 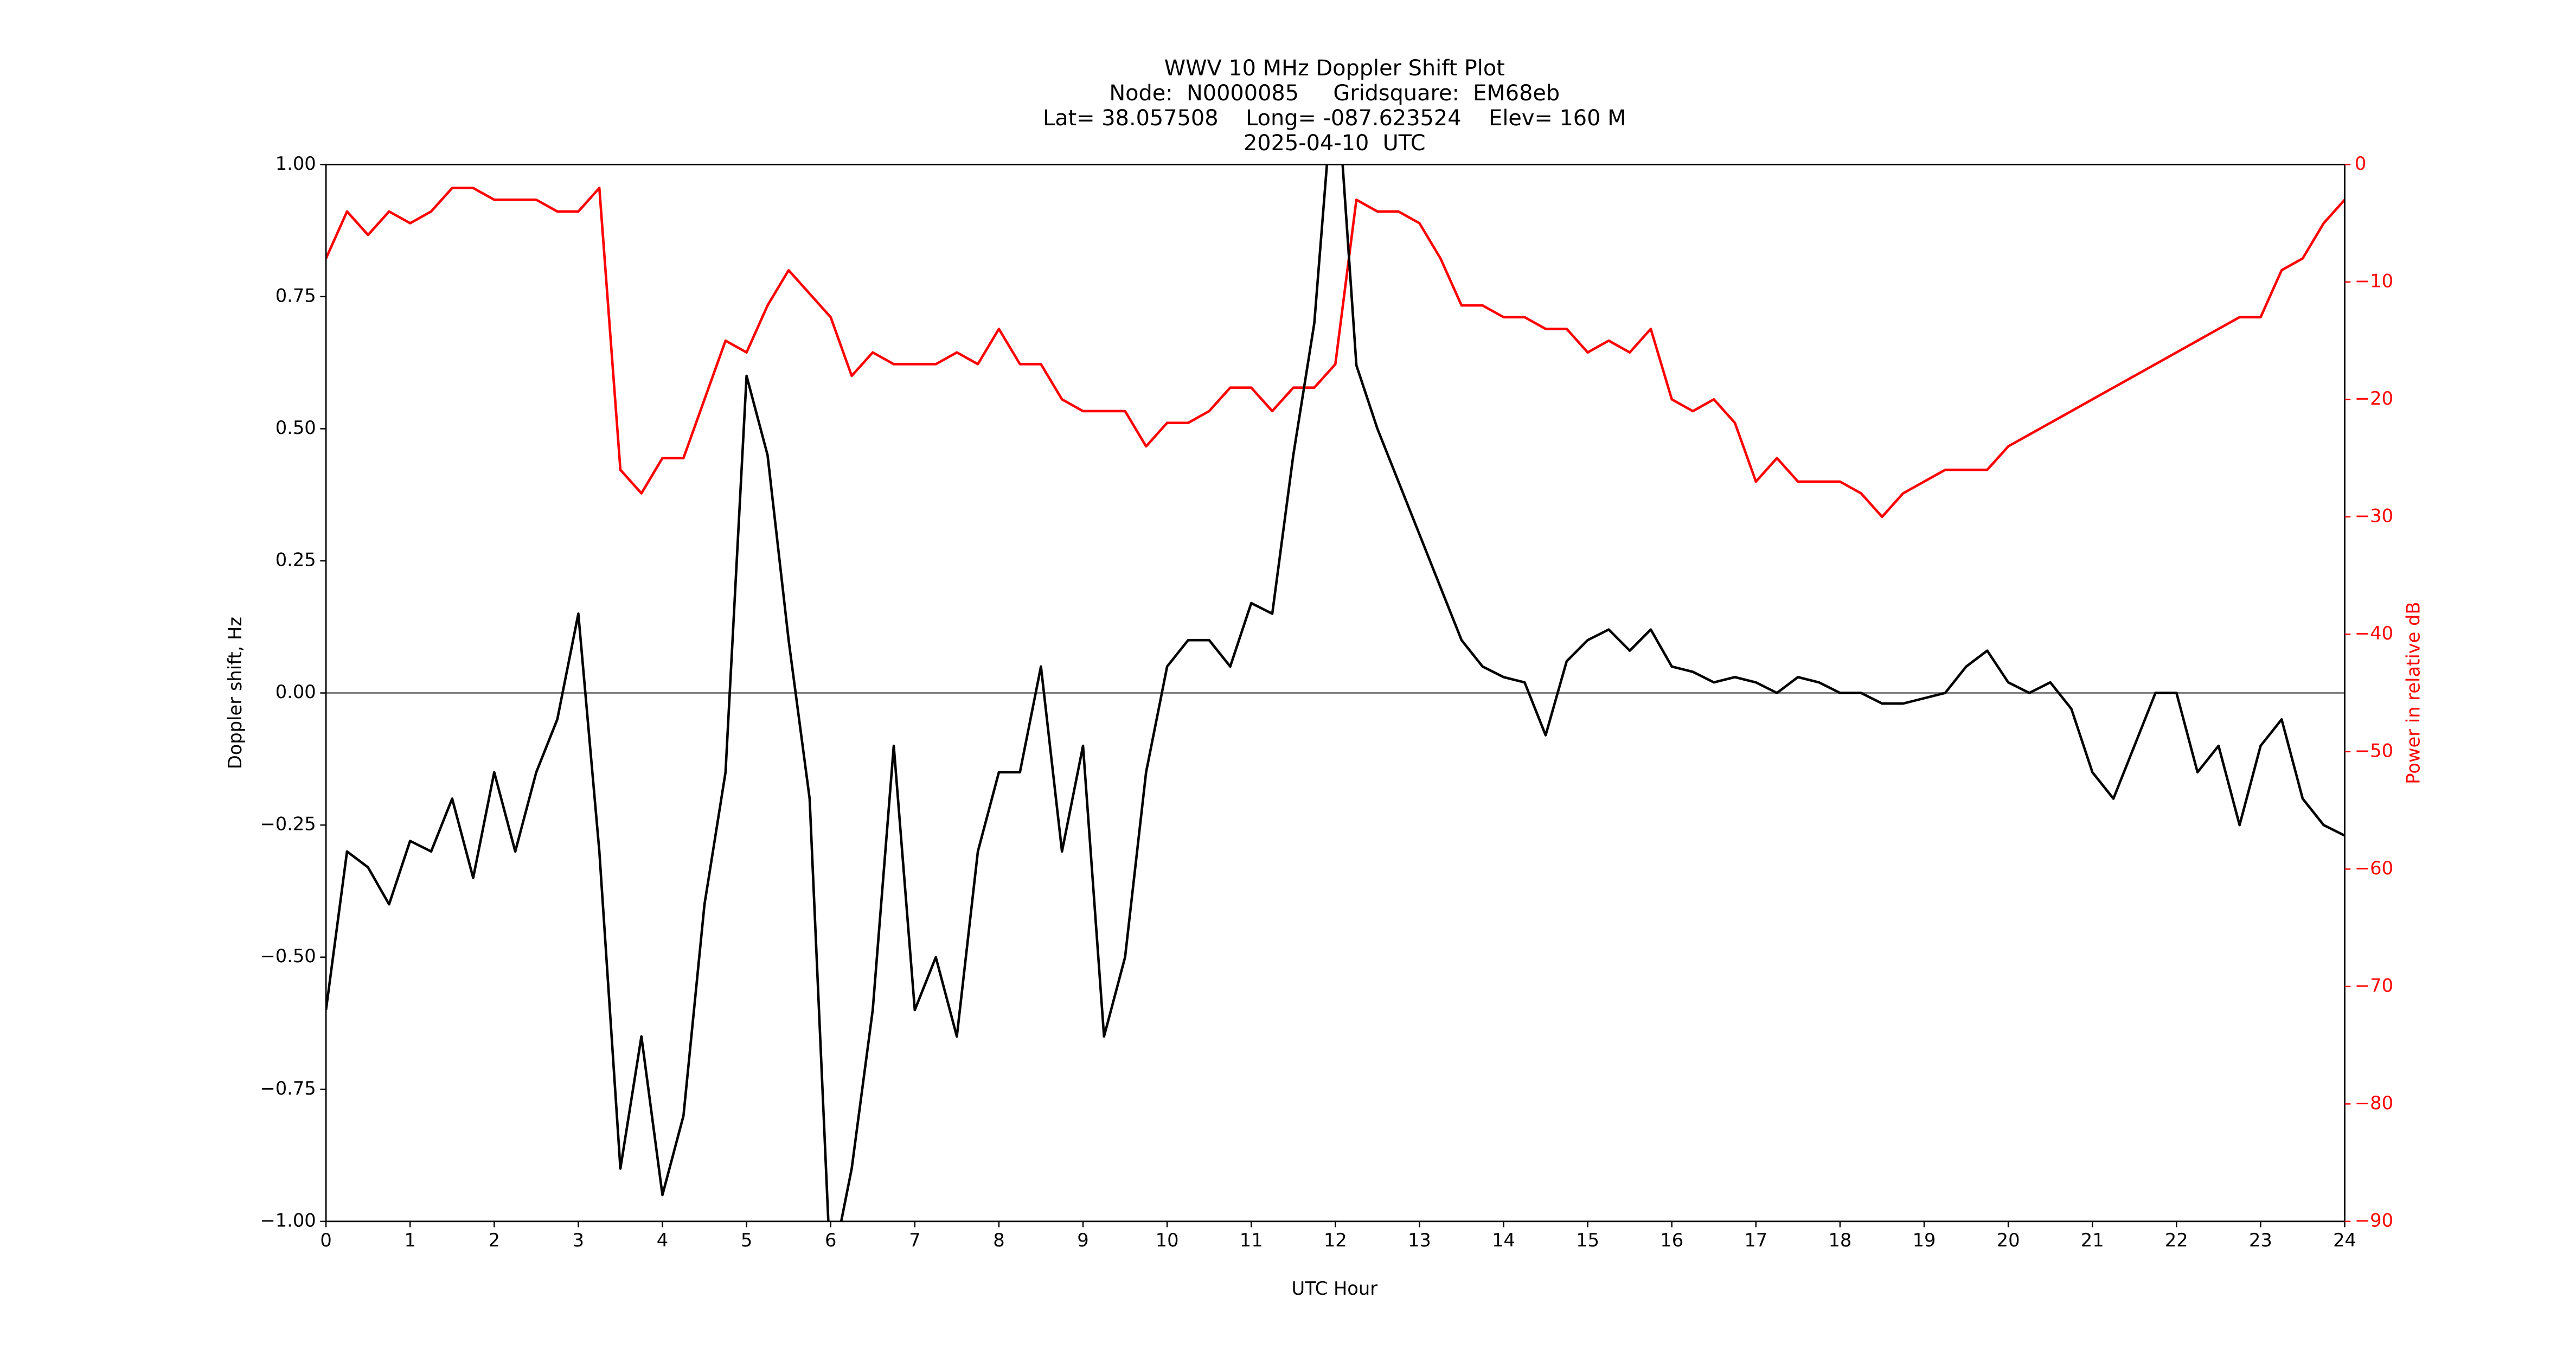 What do you see at coordinates (325, 1240) in the screenshot?
I see `x-tick-label: 0` at bounding box center [325, 1240].